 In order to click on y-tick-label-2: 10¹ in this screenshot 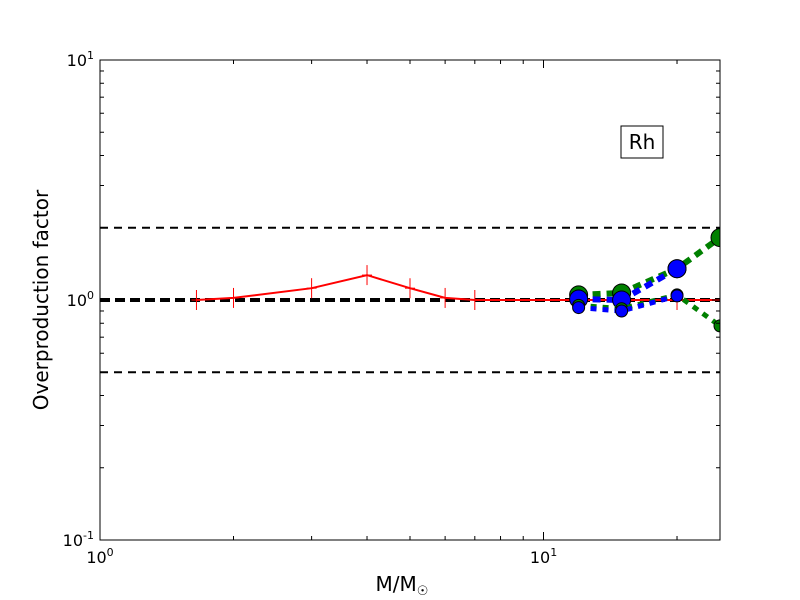, I will do `click(80, 59)`.